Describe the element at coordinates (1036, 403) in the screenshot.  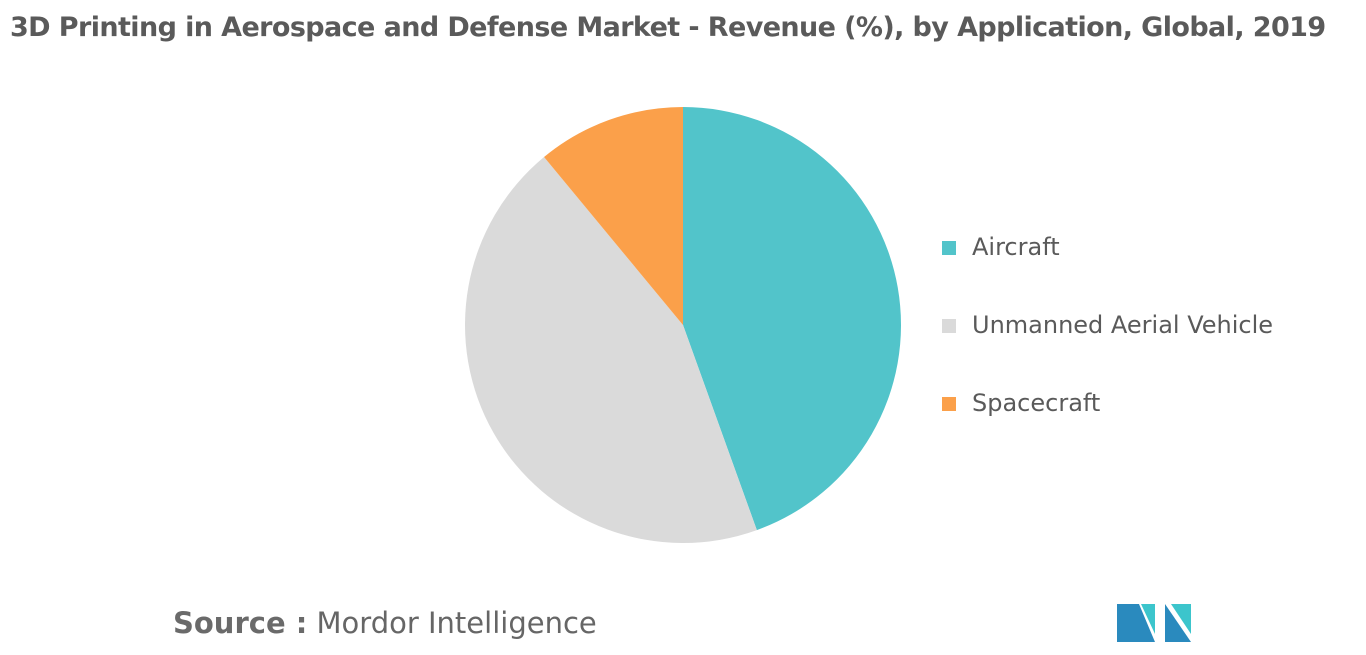
I see `legend-label: Spacecraft` at that location.